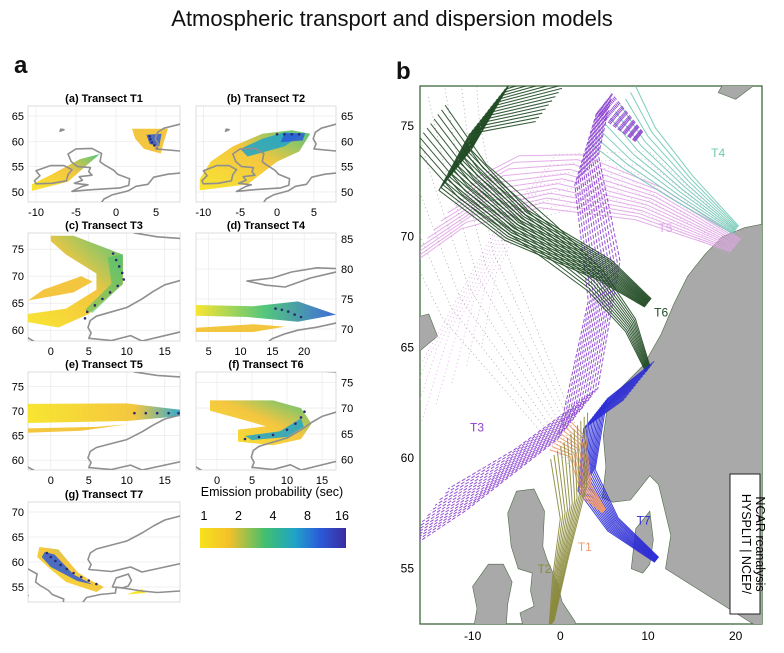 This screenshot has height=653, width=784. Describe the element at coordinates (273, 516) in the screenshot. I see `colorbar-tick-label: 4` at that location.